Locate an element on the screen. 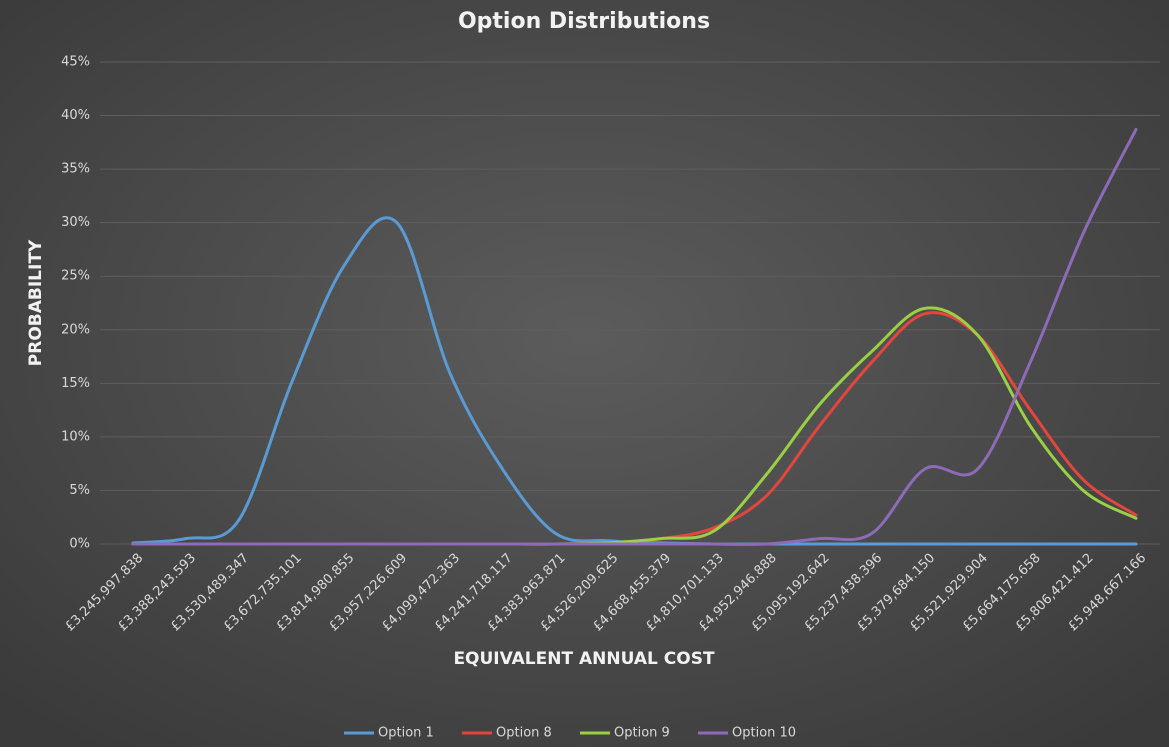 The height and width of the screenshot is (751, 1169). legend-label: Option 10 is located at coordinates (764, 733).